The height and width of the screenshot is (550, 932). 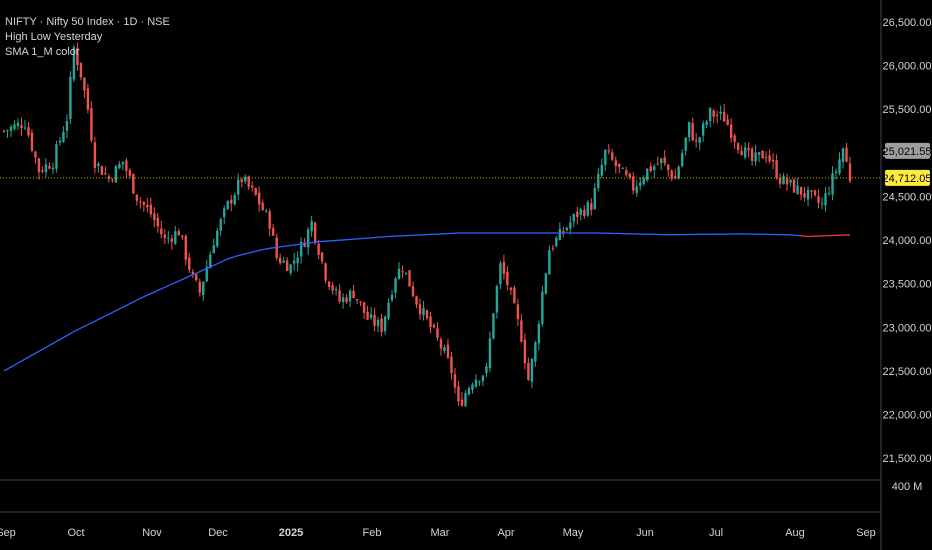 What do you see at coordinates (87, 22) in the screenshot?
I see `symbol-title: NIFTY · Nifty 50 Index · 1D · NSE` at bounding box center [87, 22].